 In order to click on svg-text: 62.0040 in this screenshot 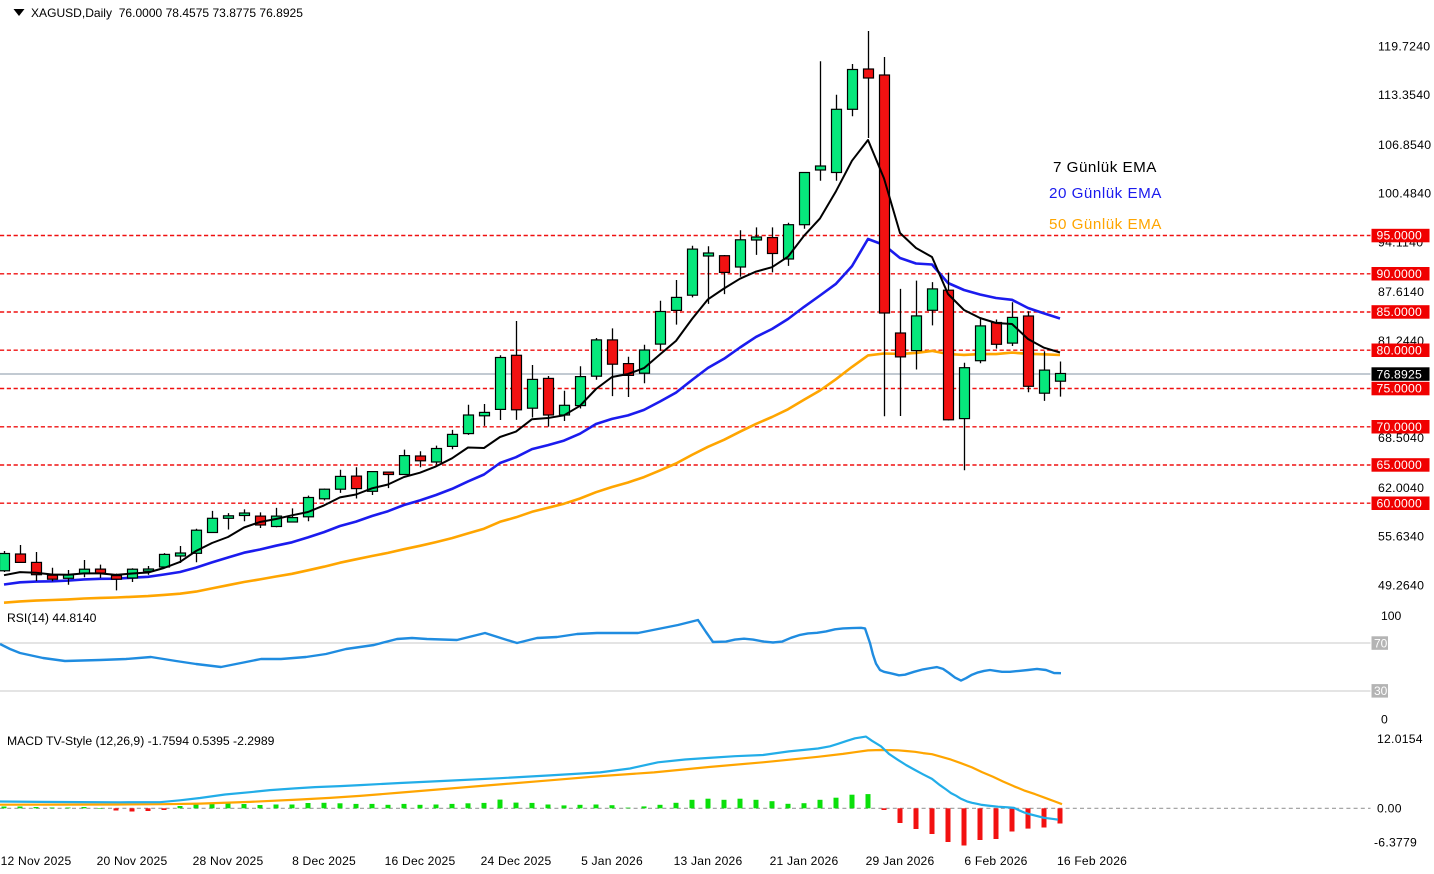, I will do `click(1401, 488)`.